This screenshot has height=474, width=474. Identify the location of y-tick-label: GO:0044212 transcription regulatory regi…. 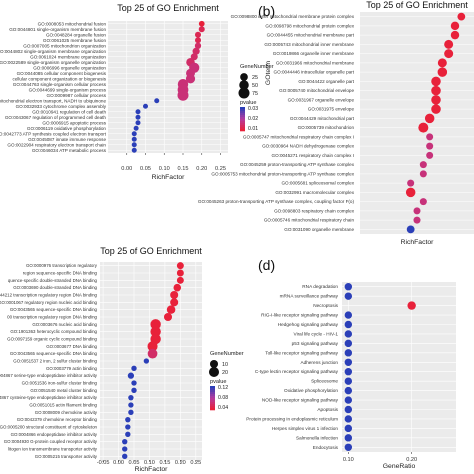
(49, 295).